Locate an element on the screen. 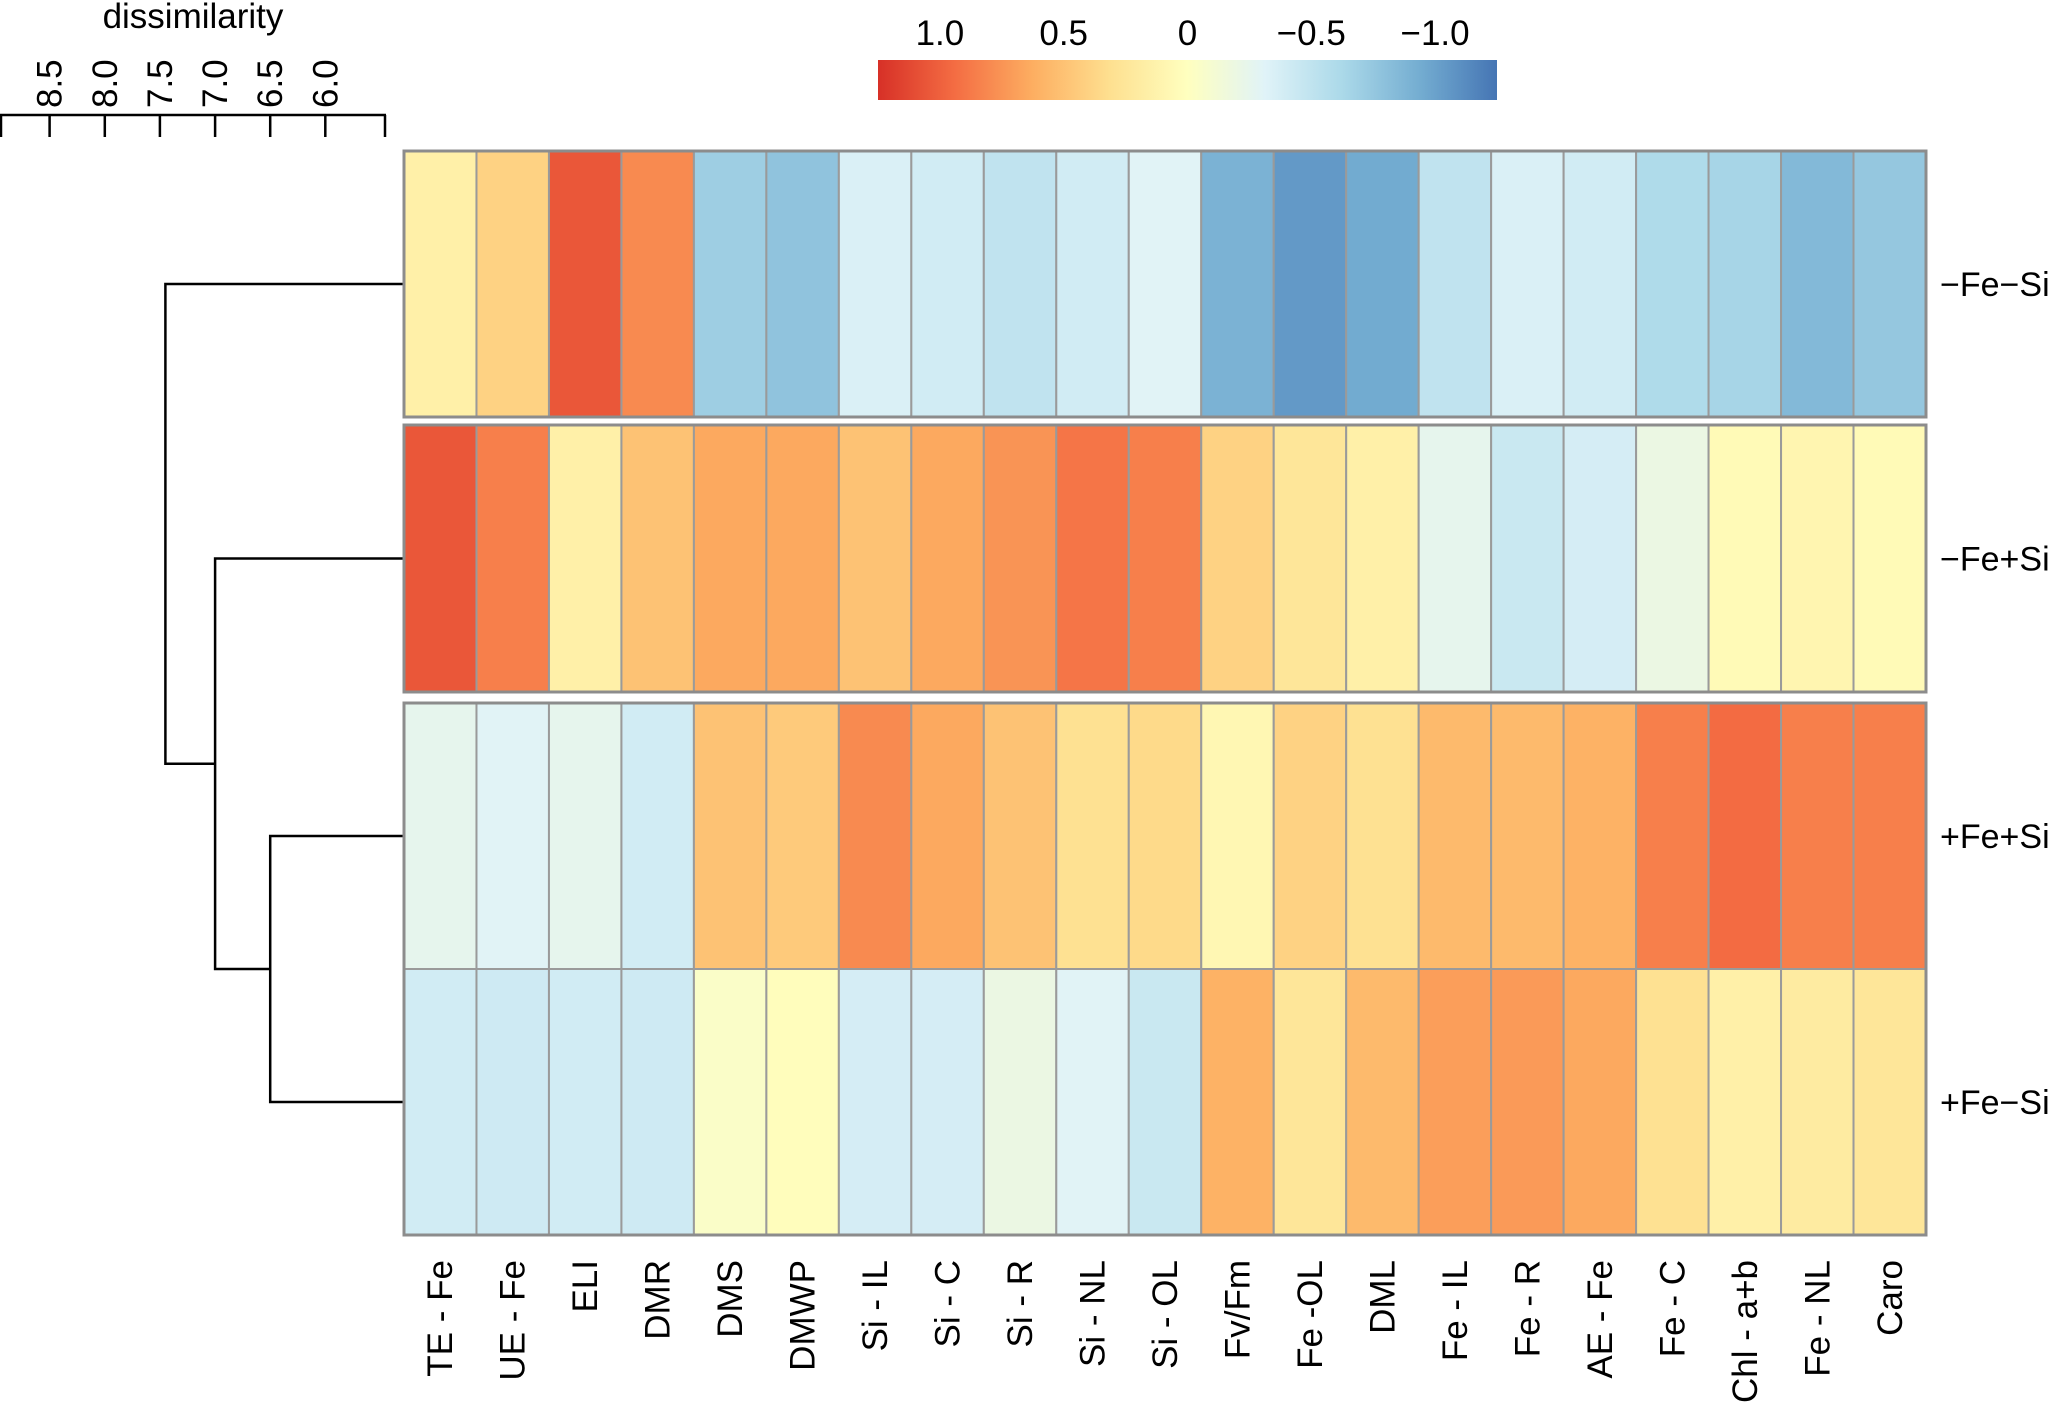 The height and width of the screenshot is (1427, 2067). column-label: ELI is located at coordinates (585, 1286).